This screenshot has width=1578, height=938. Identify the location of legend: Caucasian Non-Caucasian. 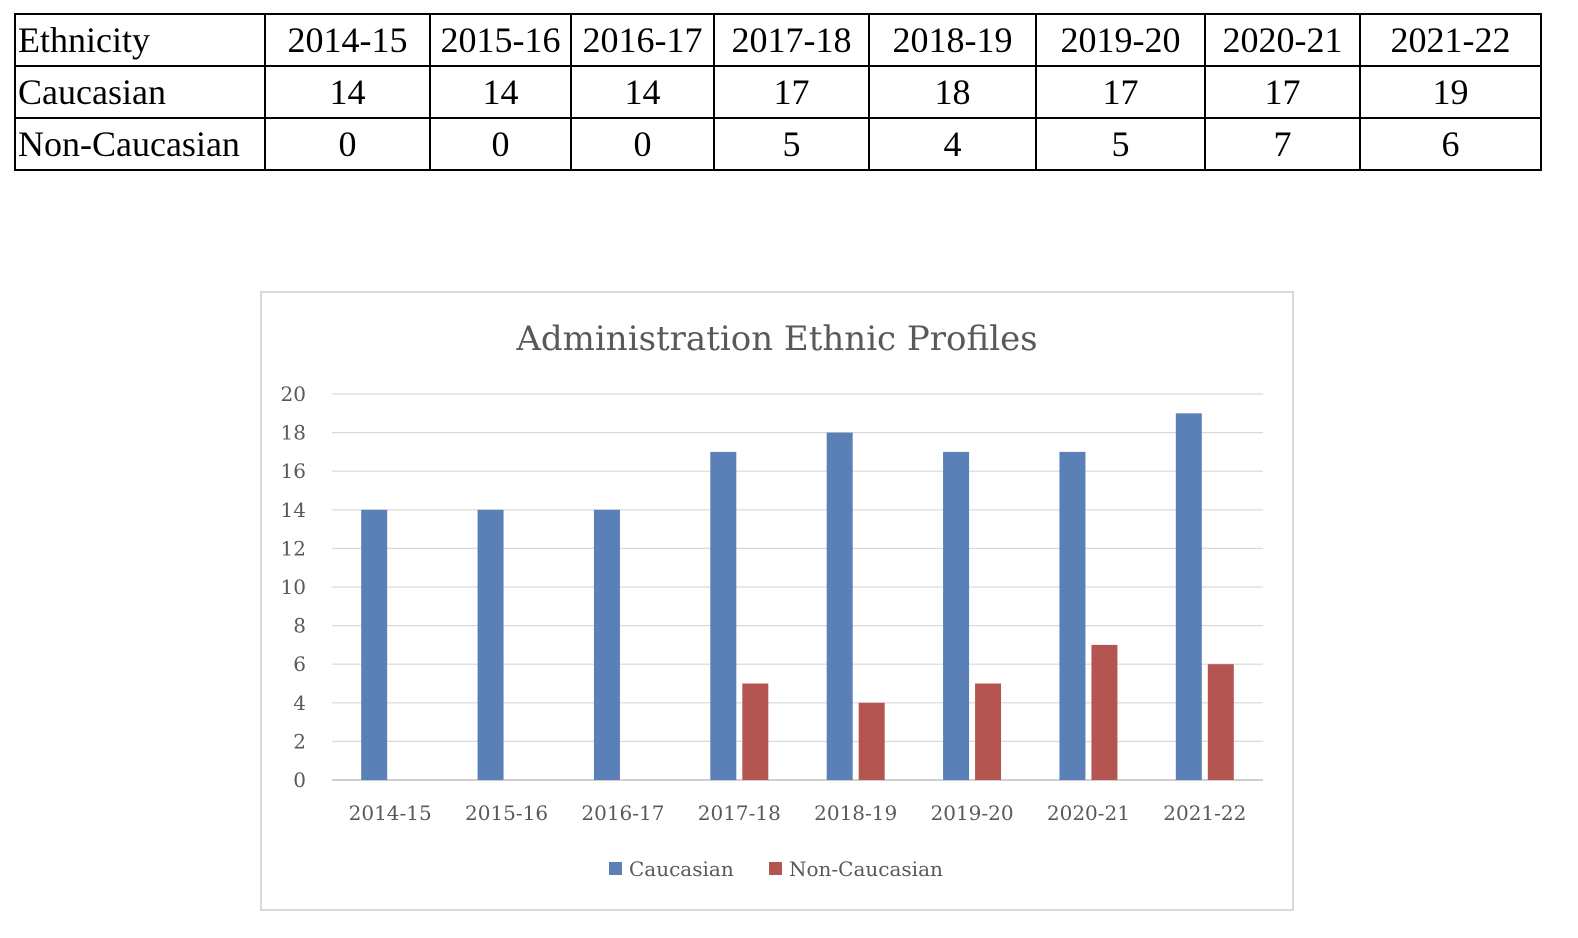
(776, 869).